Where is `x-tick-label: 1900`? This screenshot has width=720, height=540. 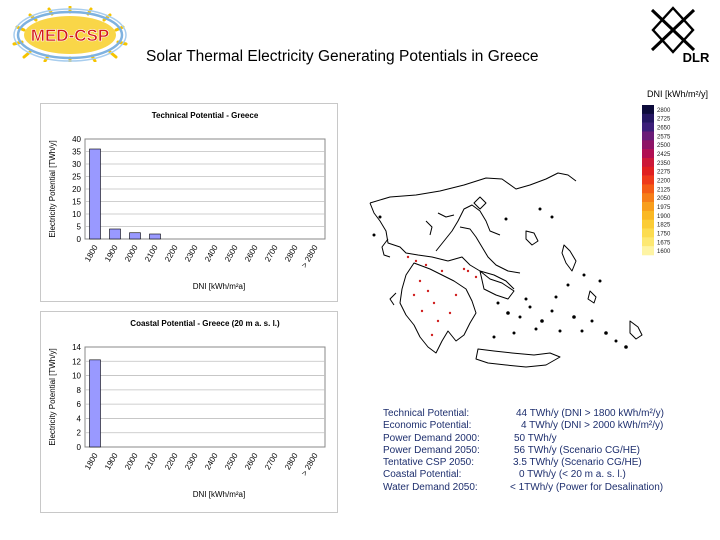
x-tick-label: 1900 is located at coordinates (111, 253).